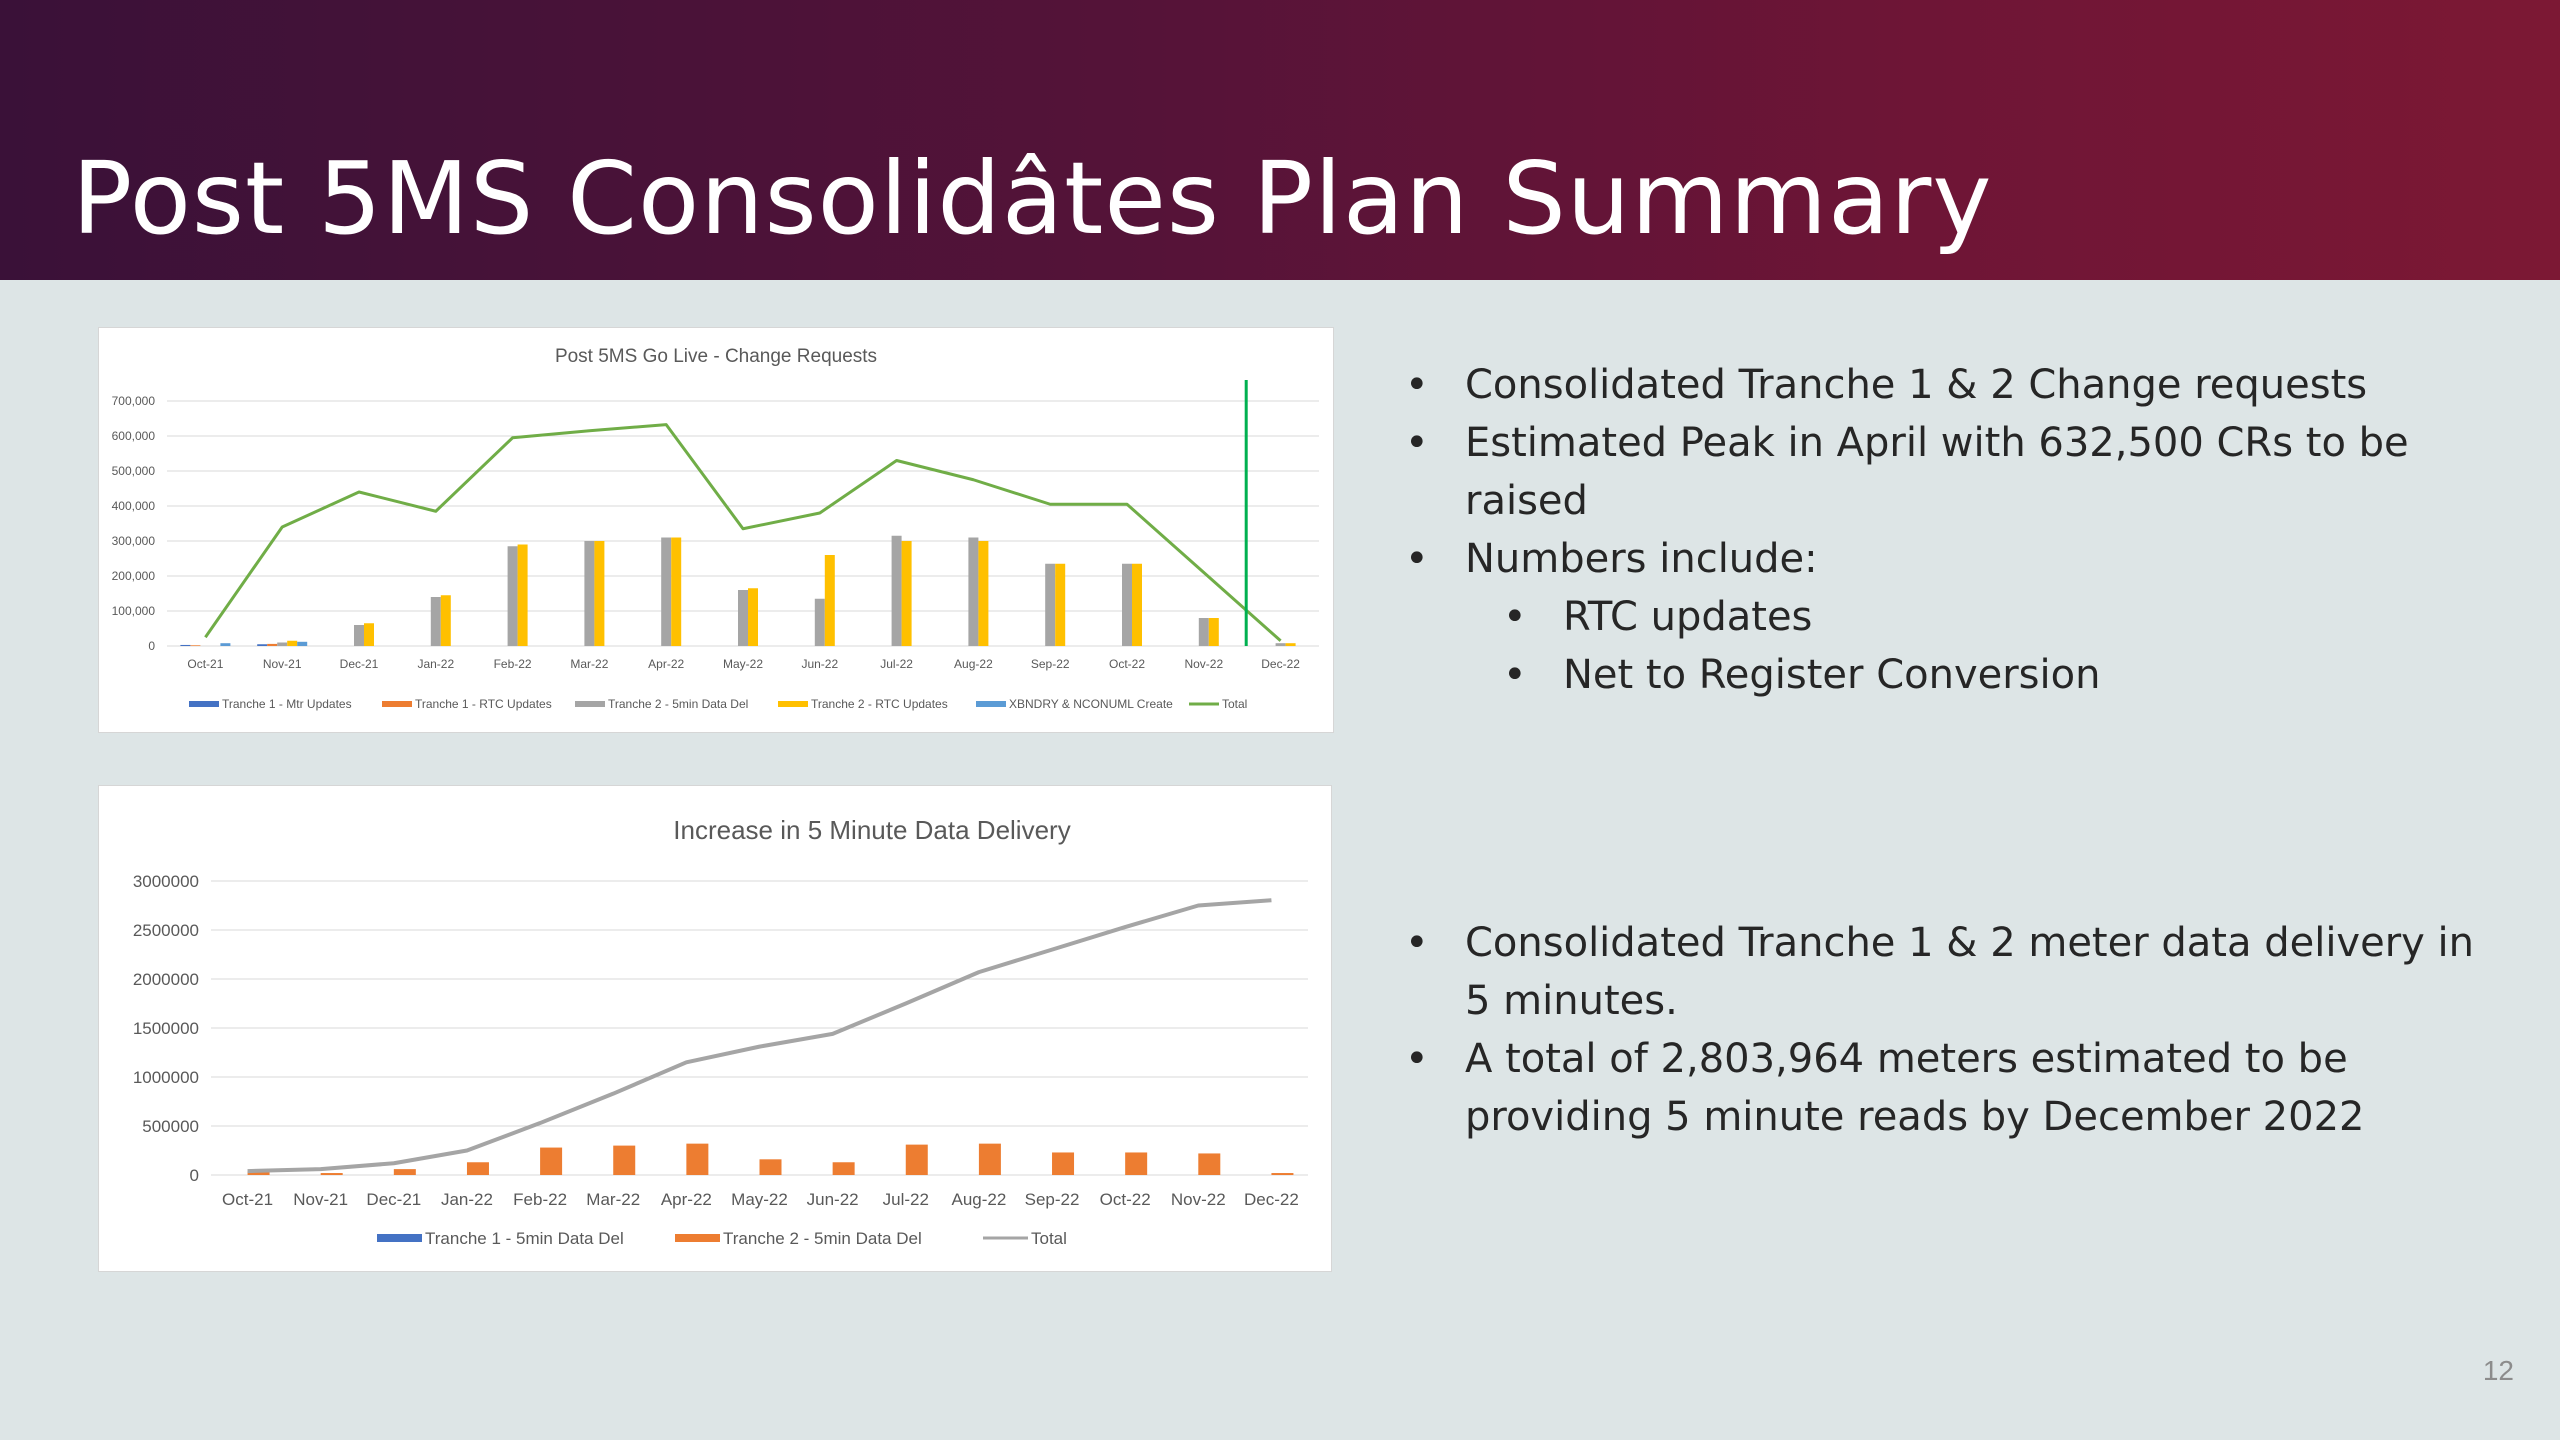  I want to click on y-tick-label: 500000, so click(170, 1126).